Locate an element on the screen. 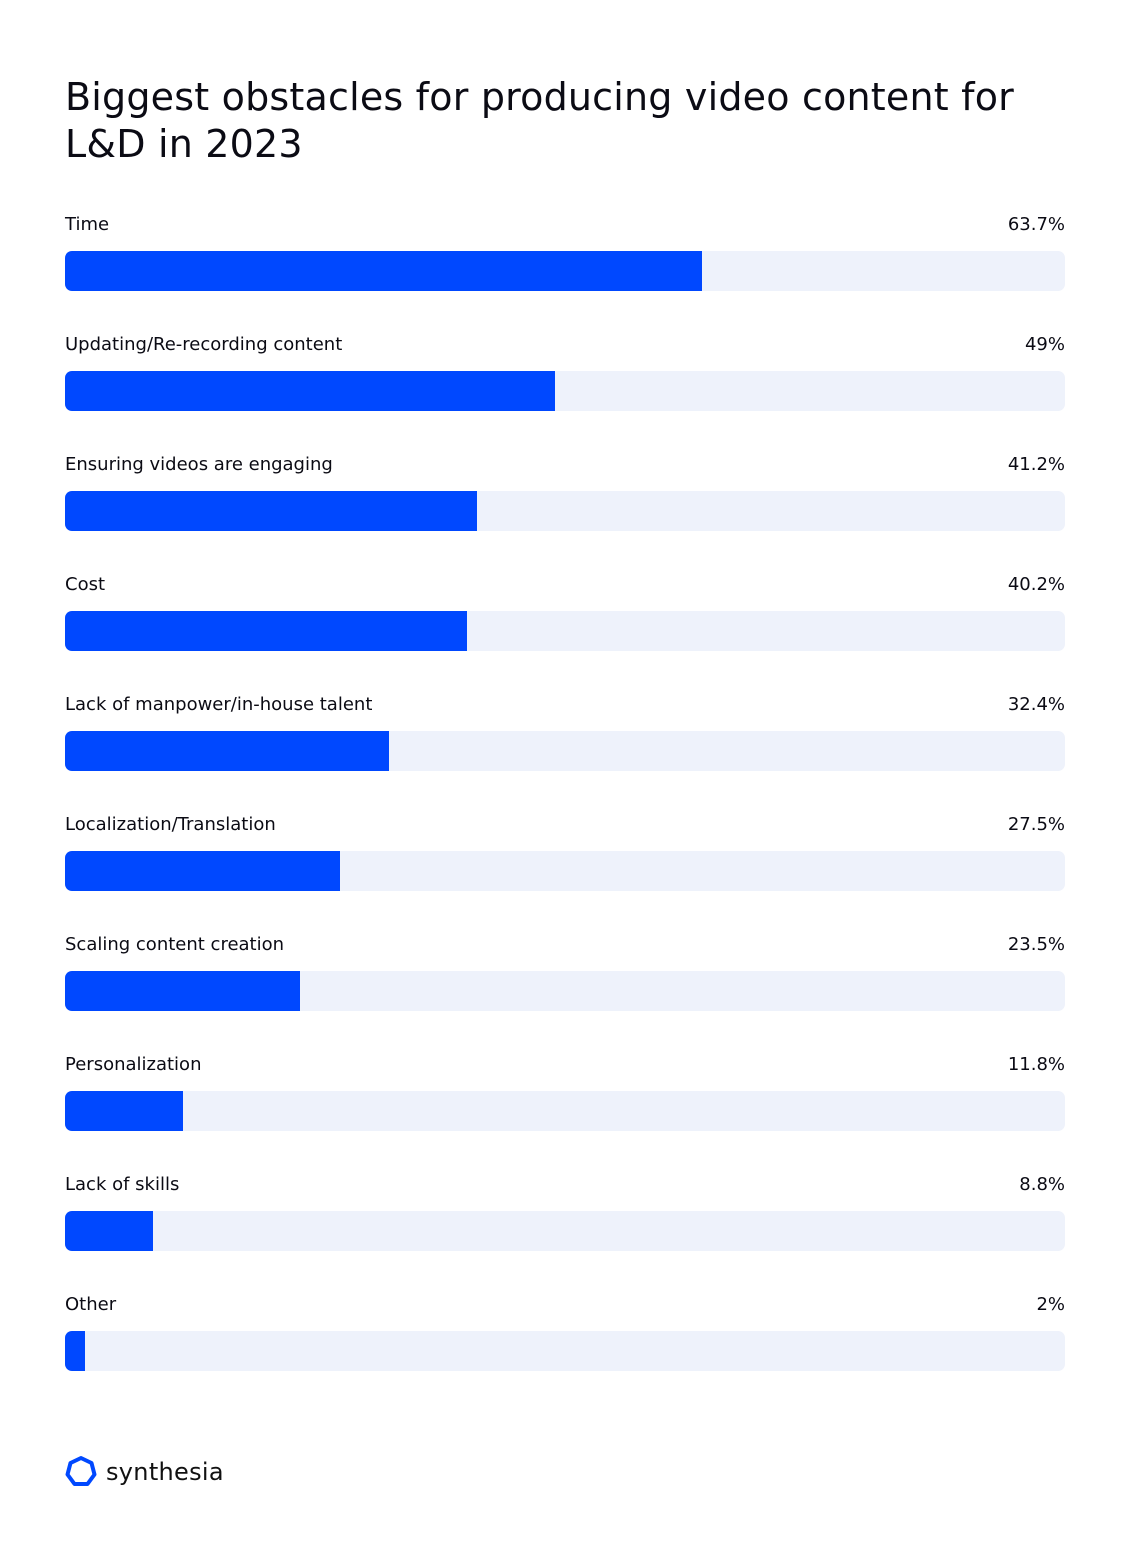 This screenshot has width=1130, height=1556. bar-row: Lack of skills 8.8% is located at coordinates (565, 1232).